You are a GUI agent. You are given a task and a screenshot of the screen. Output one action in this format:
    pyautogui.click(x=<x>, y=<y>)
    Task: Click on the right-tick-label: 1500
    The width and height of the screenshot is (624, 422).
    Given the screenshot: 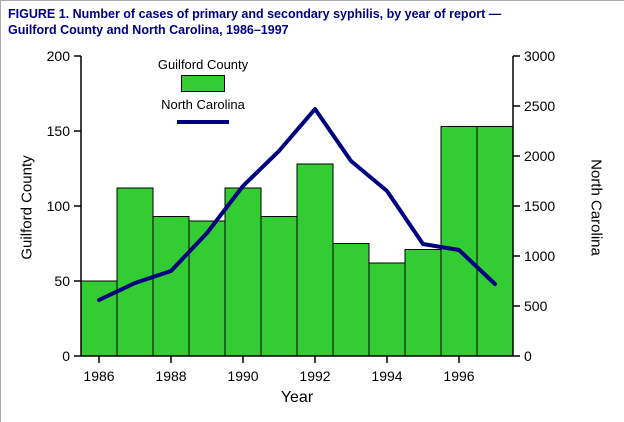 What is the action you would take?
    pyautogui.click(x=539, y=206)
    